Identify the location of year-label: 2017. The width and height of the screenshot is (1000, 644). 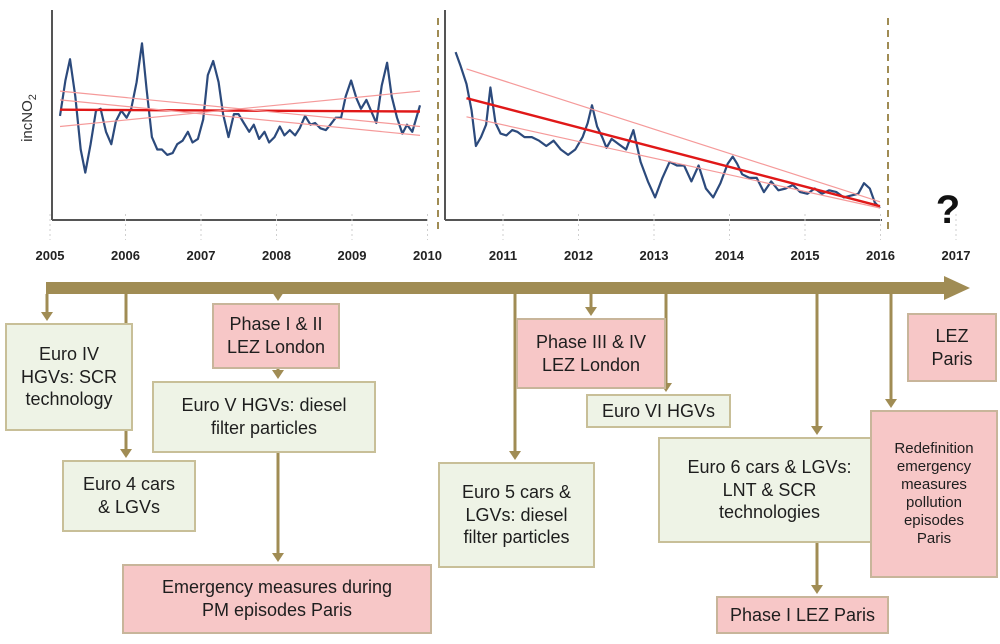
(956, 255).